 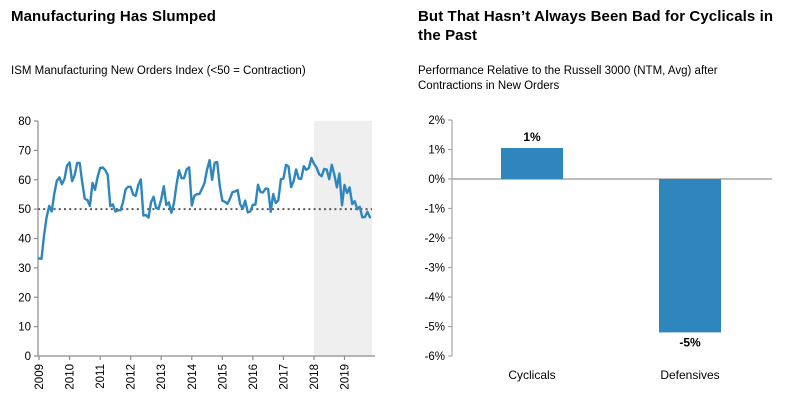 What do you see at coordinates (435, 239) in the screenshot?
I see `y-axis-label: -2%` at bounding box center [435, 239].